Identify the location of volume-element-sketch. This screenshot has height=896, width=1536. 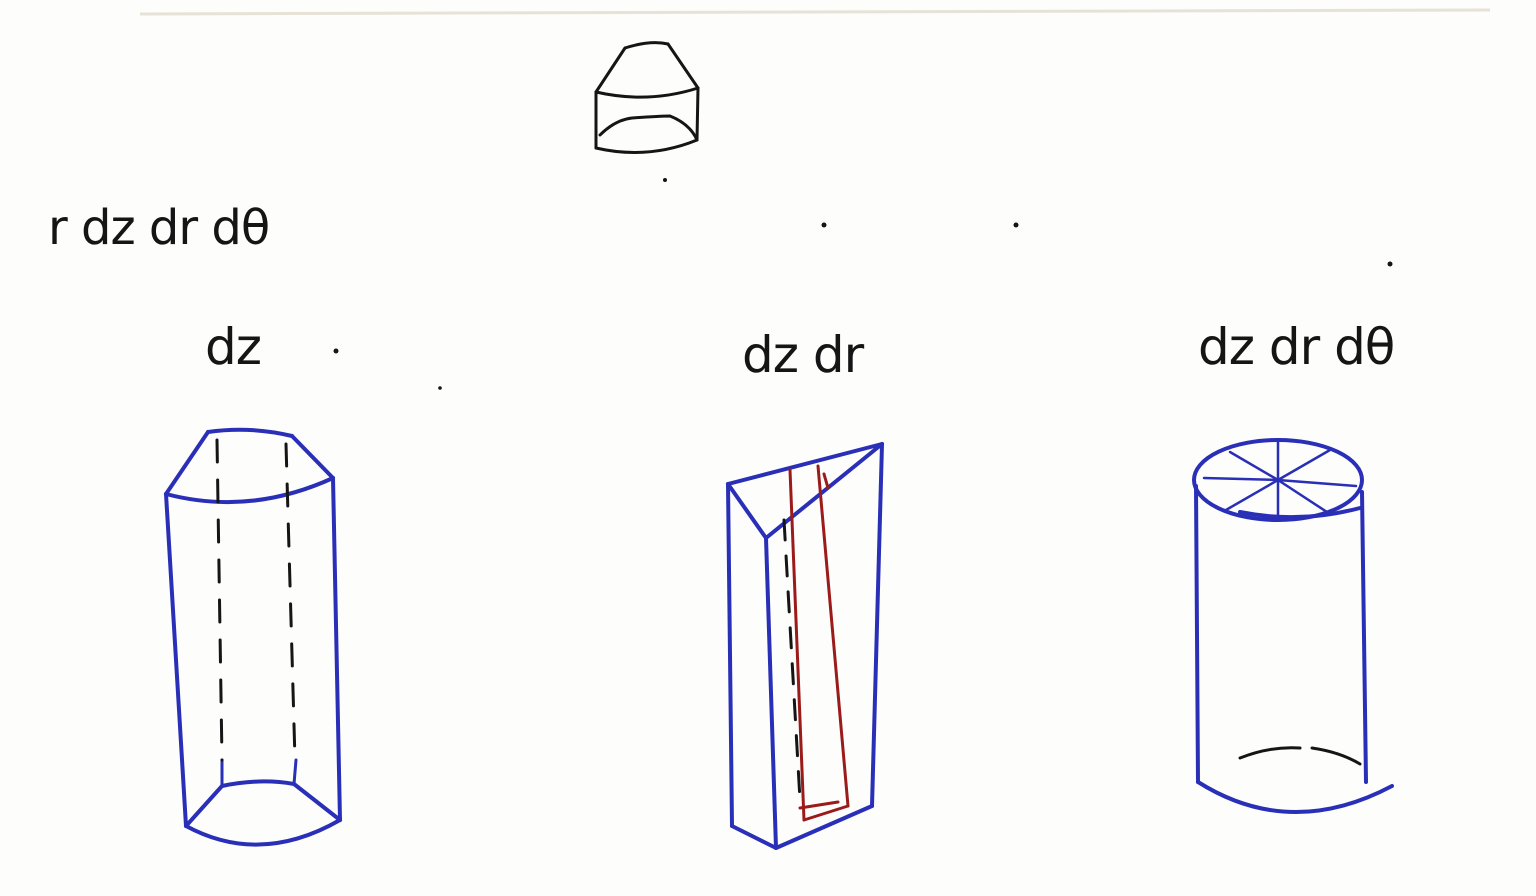
(647, 111).